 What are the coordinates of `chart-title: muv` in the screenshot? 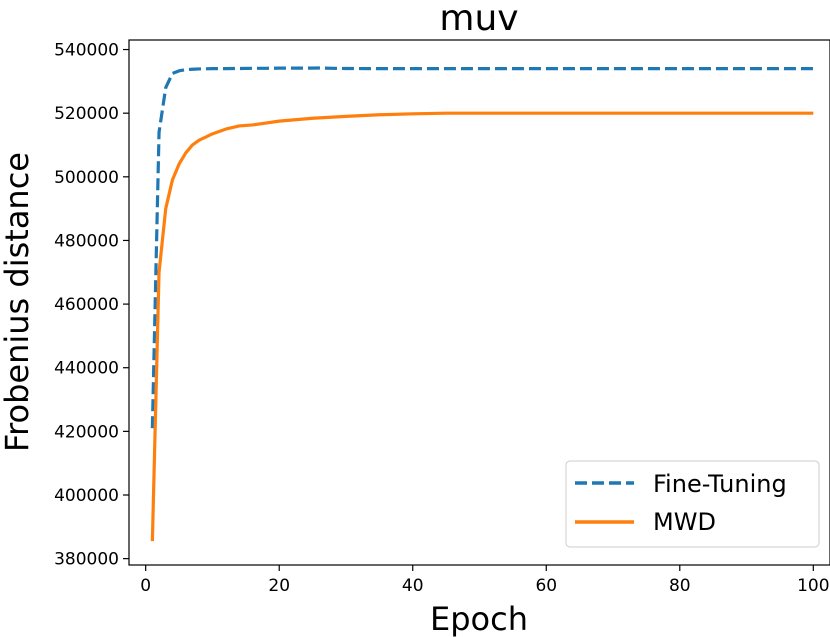 It's located at (478, 19).